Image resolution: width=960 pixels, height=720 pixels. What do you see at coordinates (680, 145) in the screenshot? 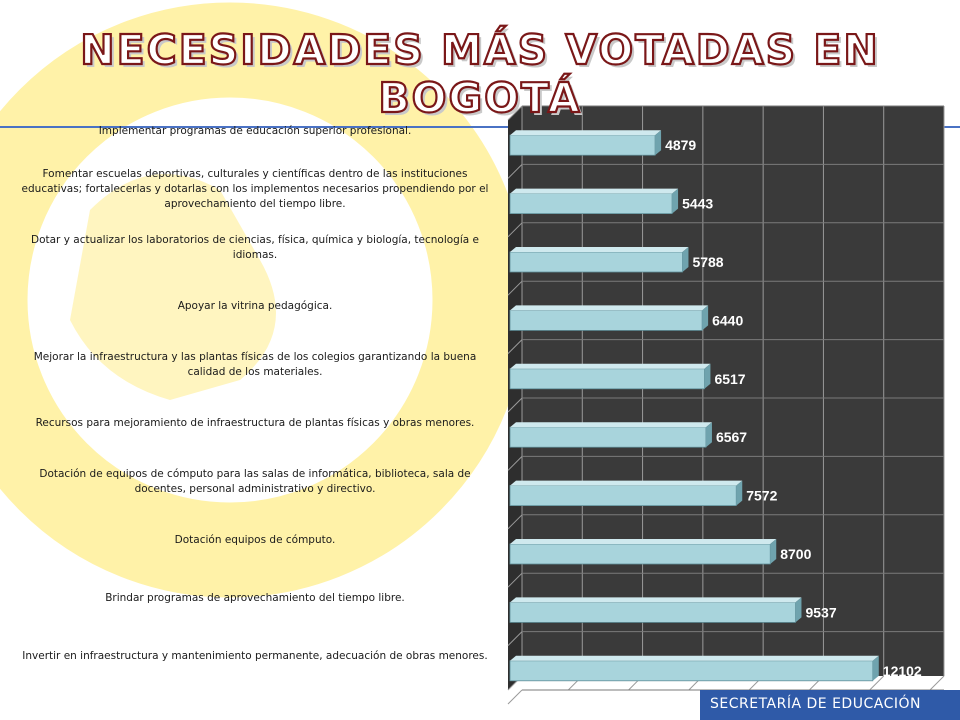
I see `data-label: 4879` at bounding box center [680, 145].